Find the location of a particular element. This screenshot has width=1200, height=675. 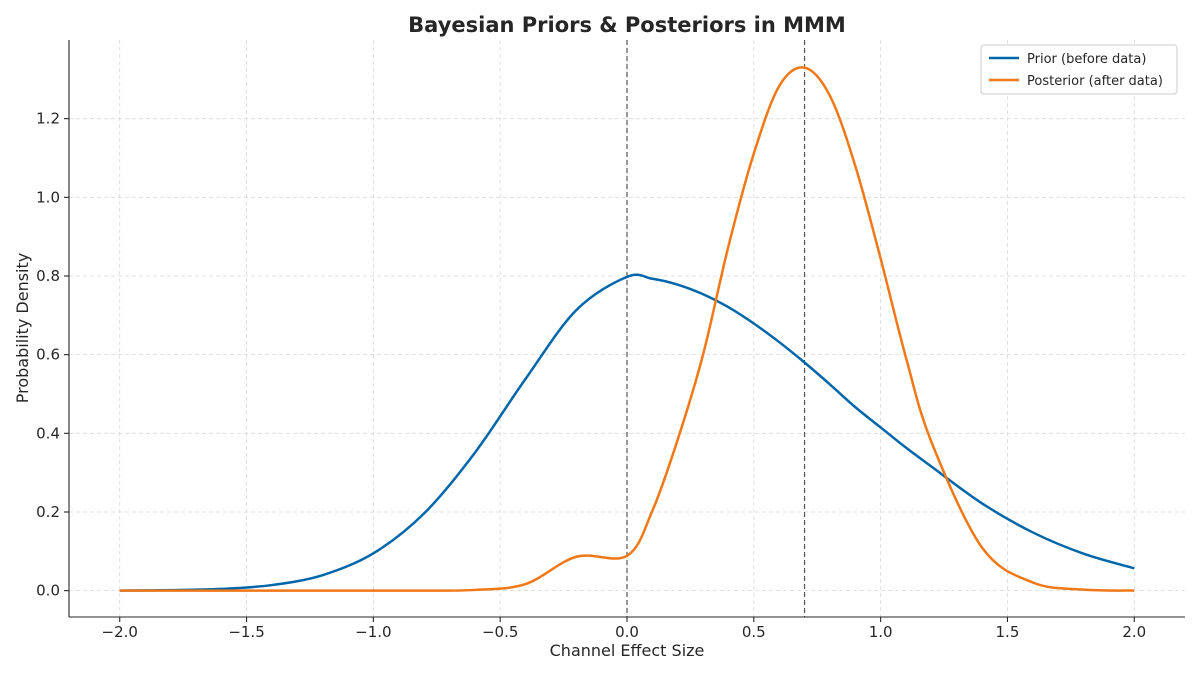

x-tick-label-1: −1.5 is located at coordinates (246, 632).